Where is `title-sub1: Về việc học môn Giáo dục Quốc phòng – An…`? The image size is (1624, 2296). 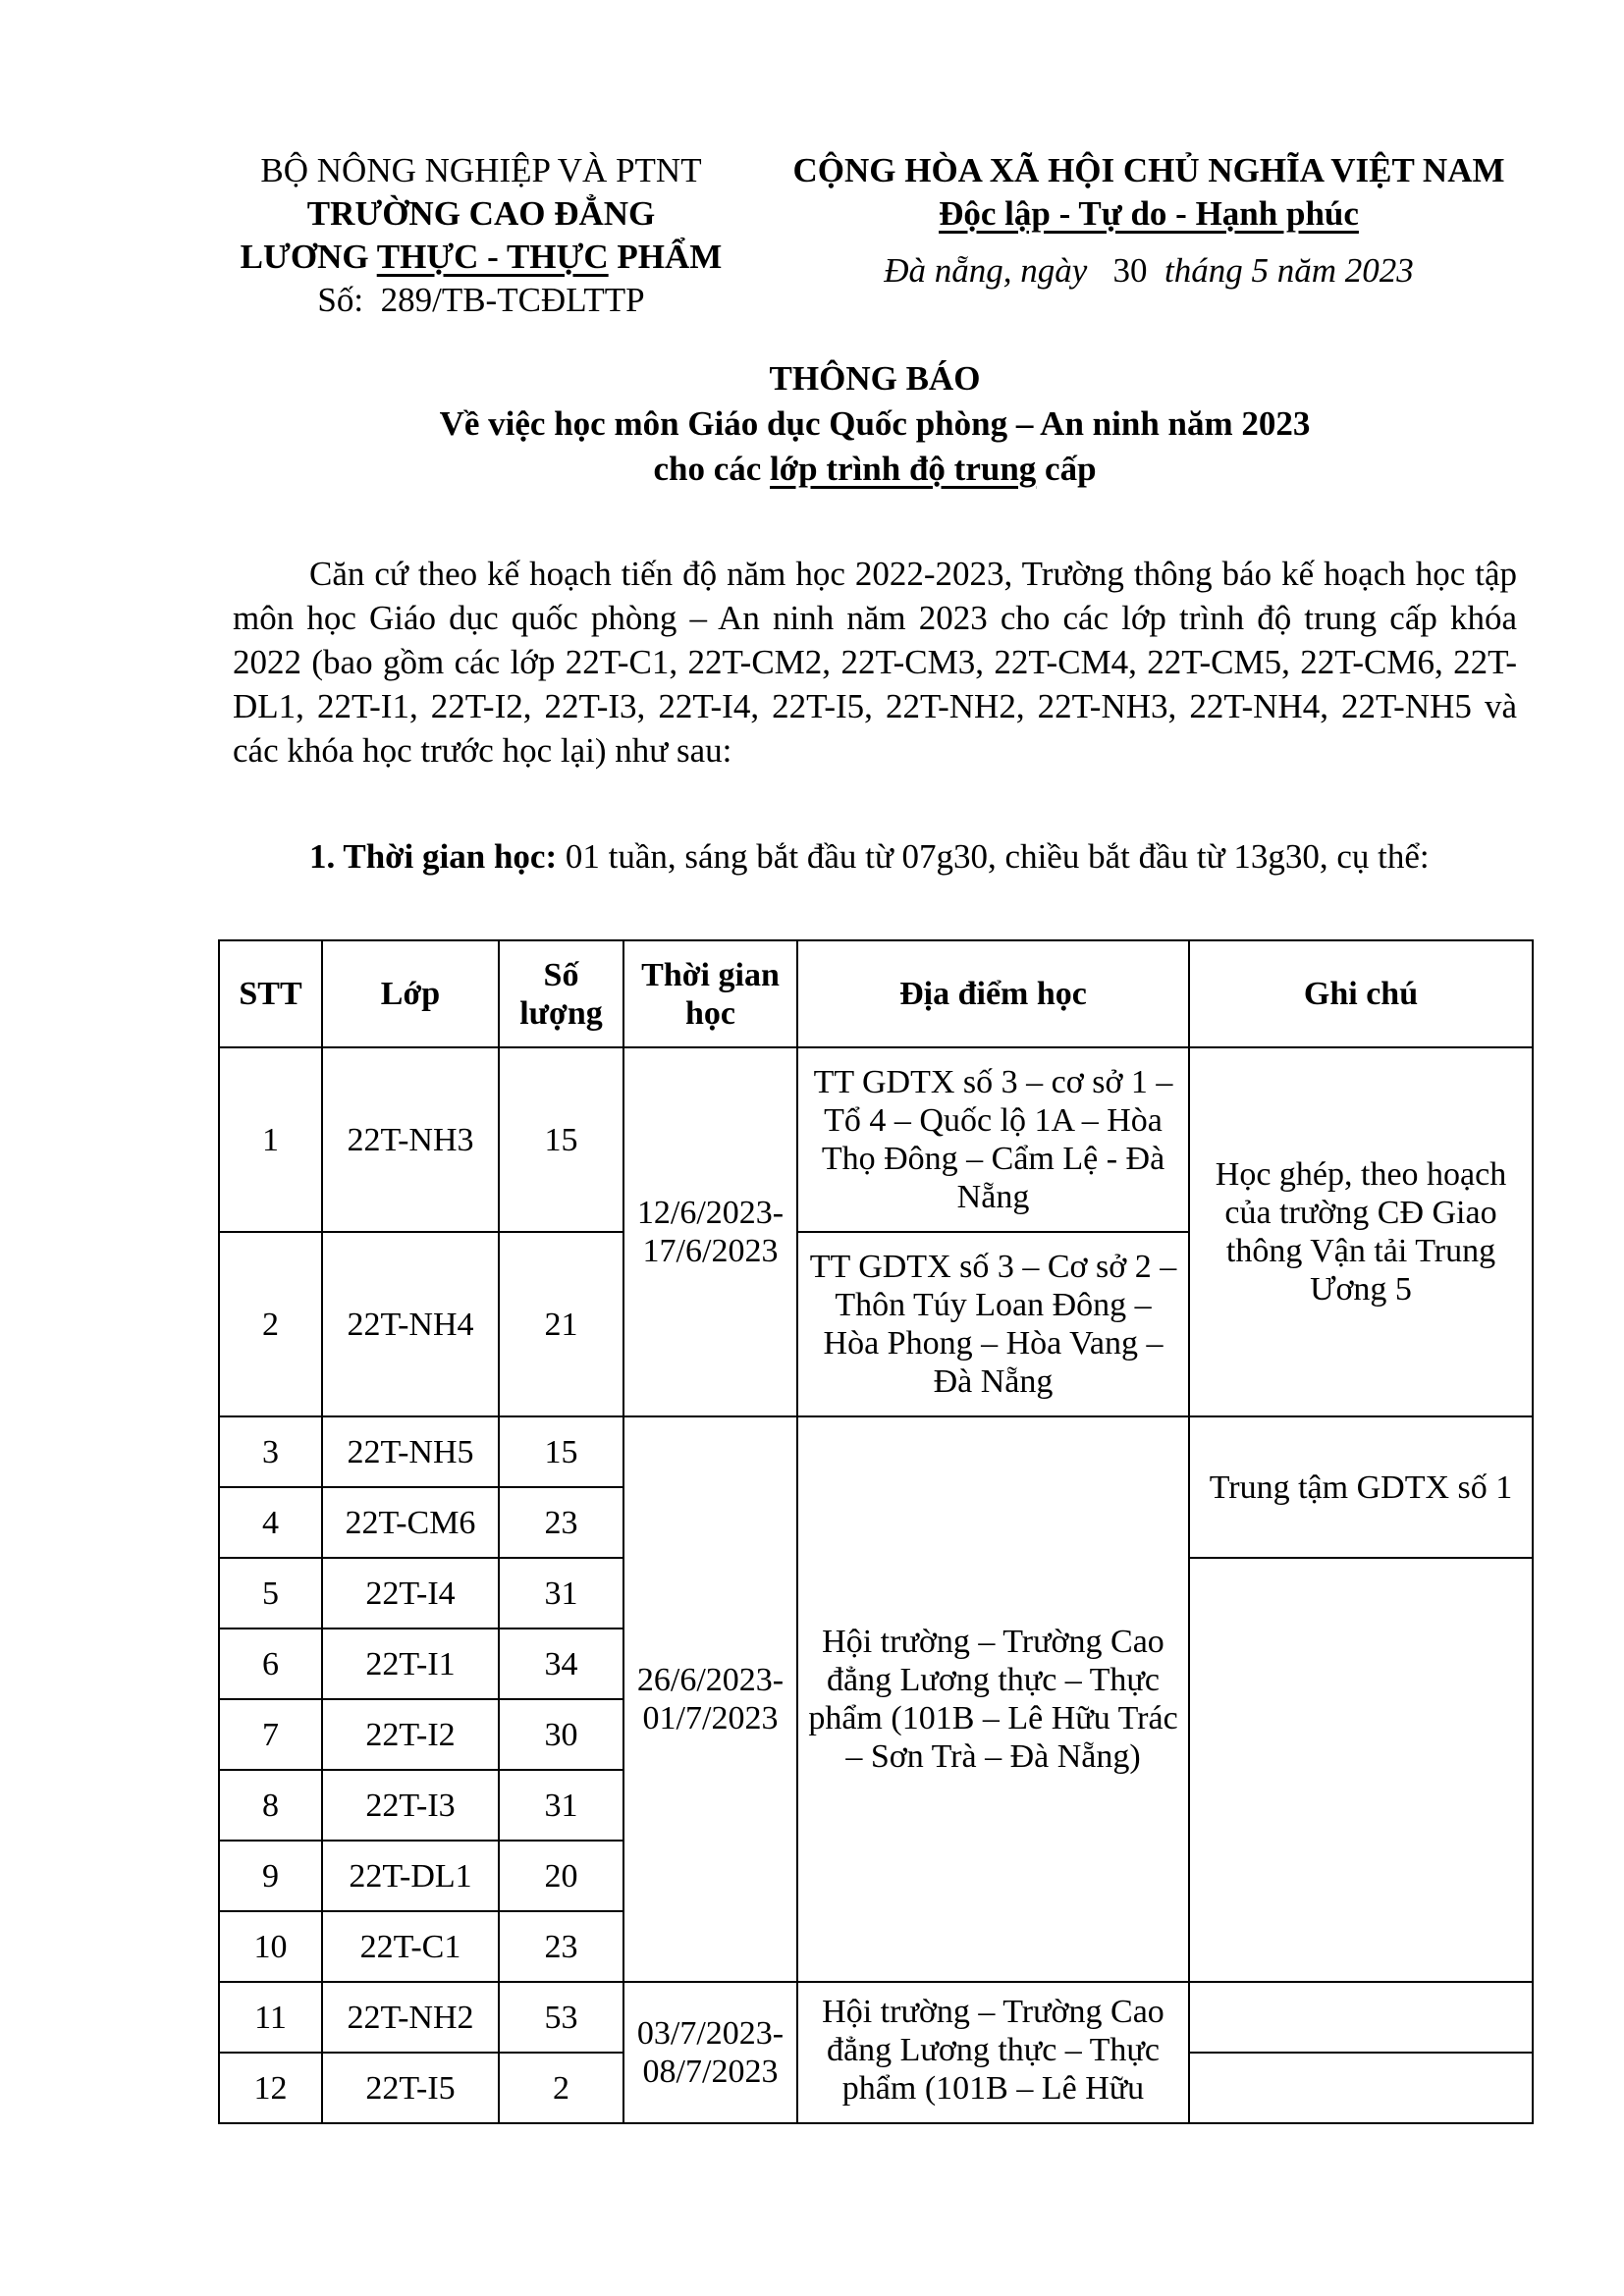 title-sub1: Về việc học môn Giáo dục Quốc phòng – An… is located at coordinates (875, 424).